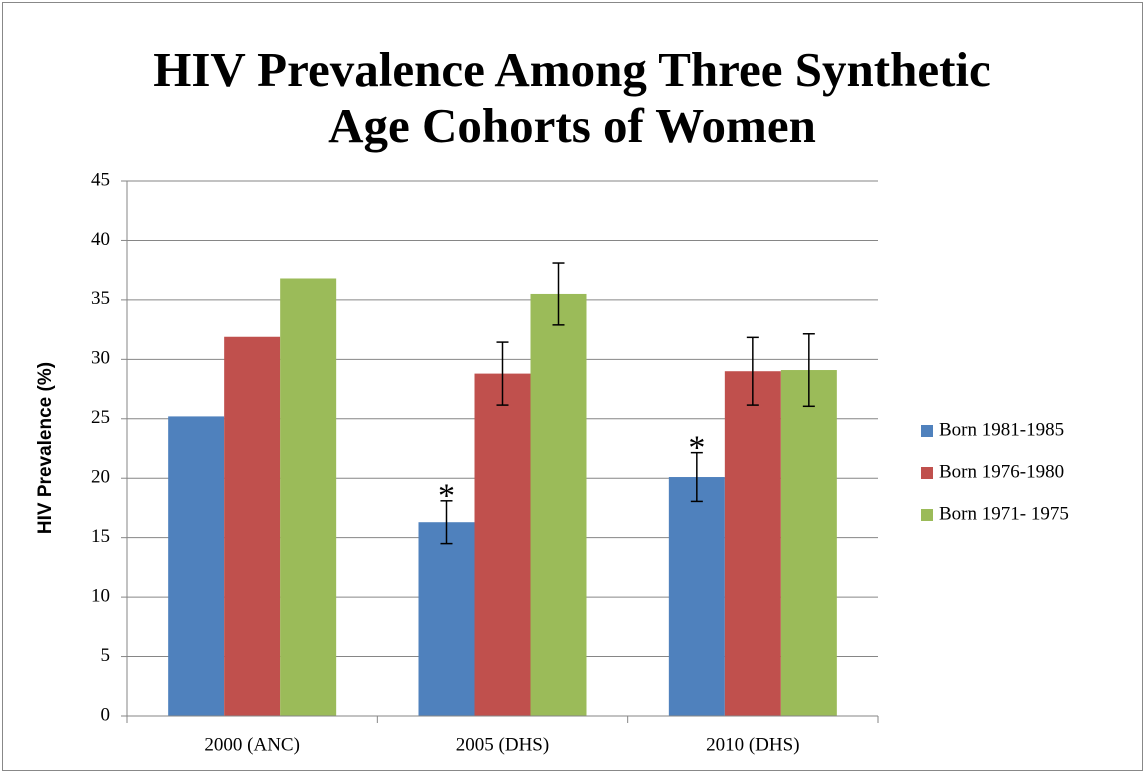 The width and height of the screenshot is (1147, 775). I want to click on y-tick-label: 45, so click(100, 179).